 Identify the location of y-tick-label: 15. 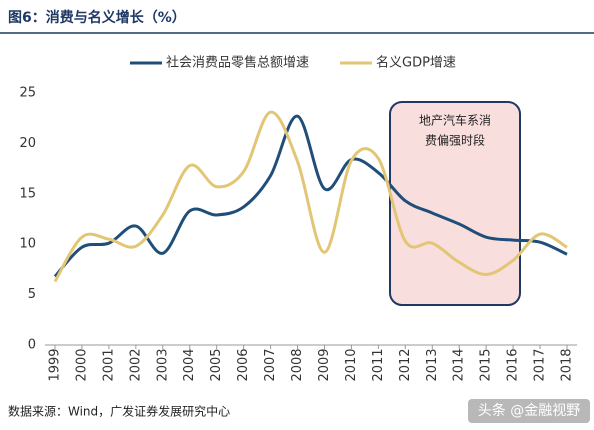
(27, 193).